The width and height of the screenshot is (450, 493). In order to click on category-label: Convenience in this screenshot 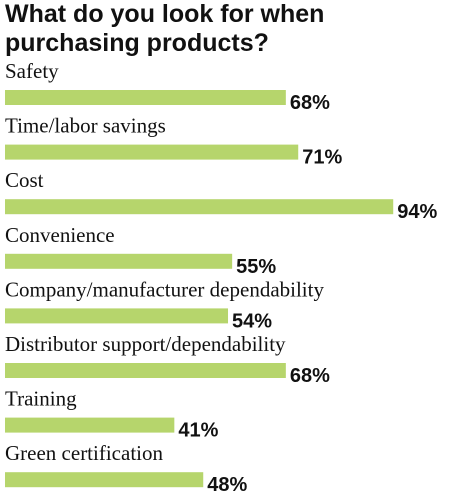, I will do `click(60, 235)`.